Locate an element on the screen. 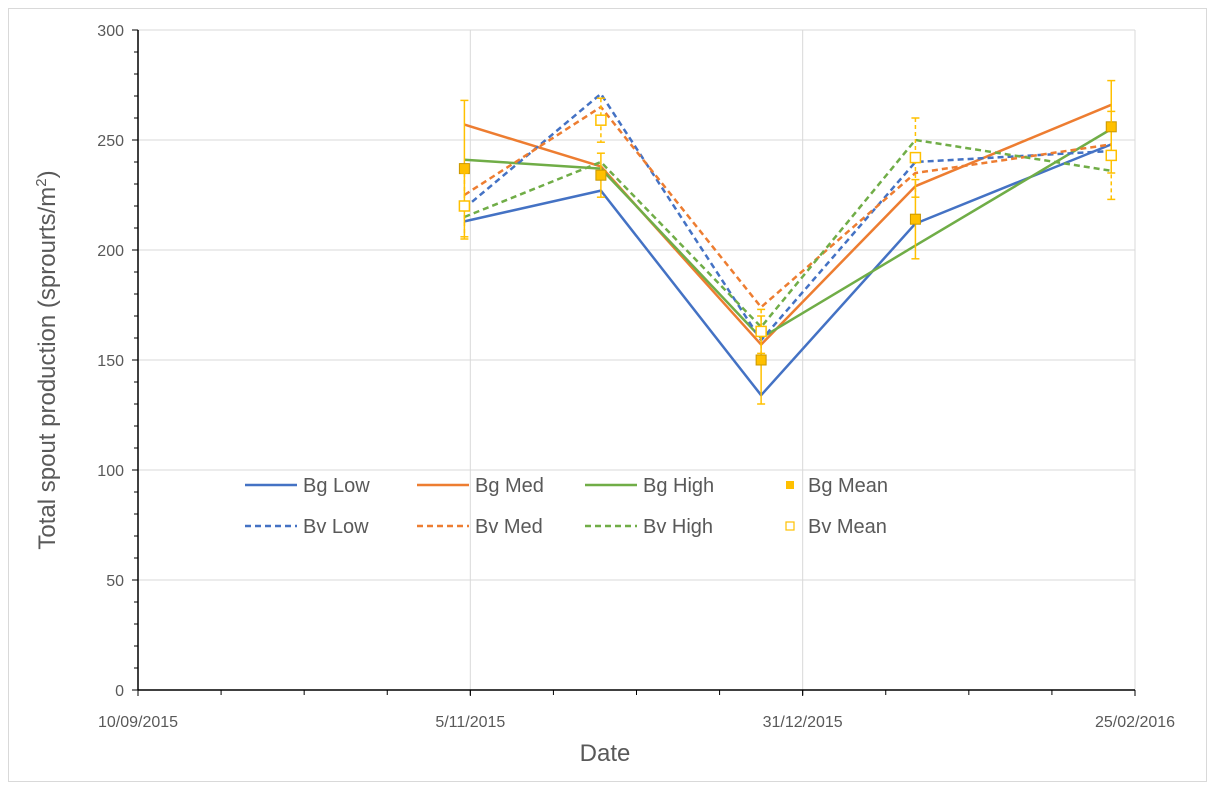 This screenshot has width=1217, height=792. y-axis-title: Total spout production (sprourts/m2) is located at coordinates (47, 359).